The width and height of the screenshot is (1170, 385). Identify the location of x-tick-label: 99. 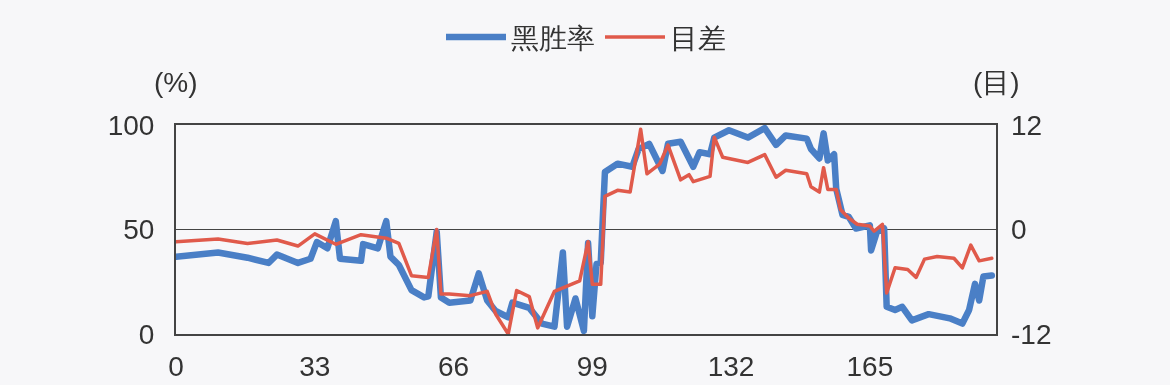
(592, 366).